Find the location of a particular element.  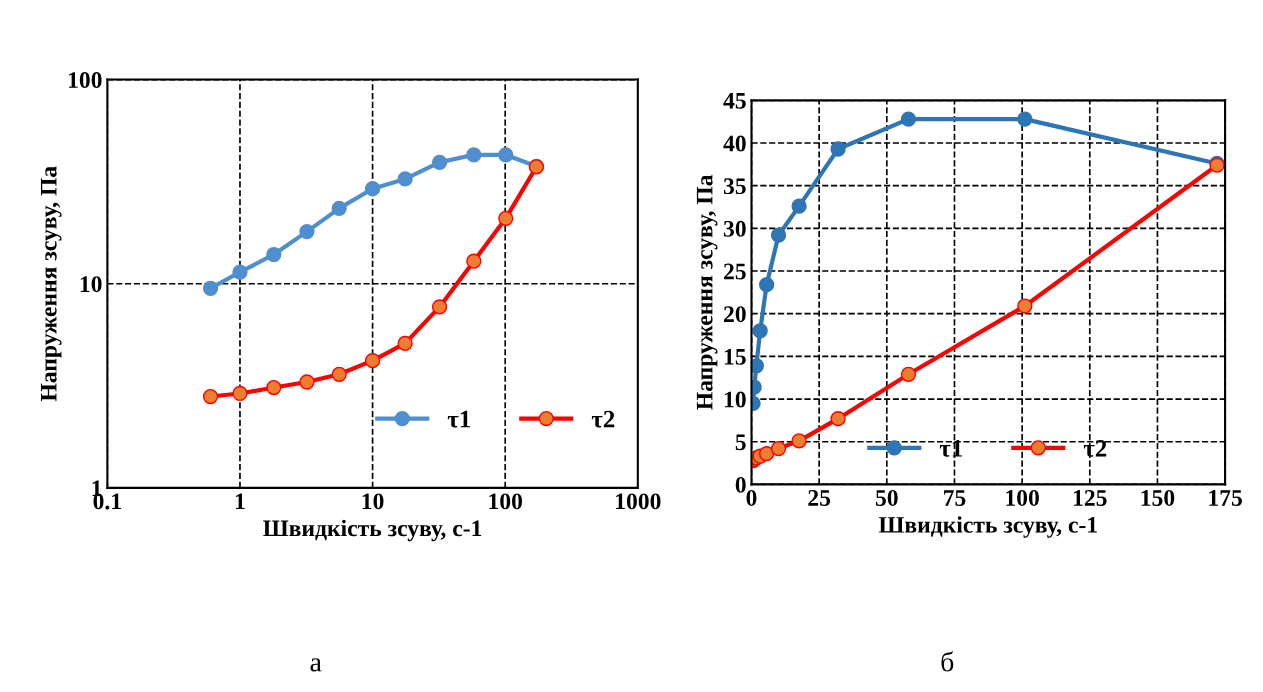

y-tick-label: 40 is located at coordinates (734, 143).